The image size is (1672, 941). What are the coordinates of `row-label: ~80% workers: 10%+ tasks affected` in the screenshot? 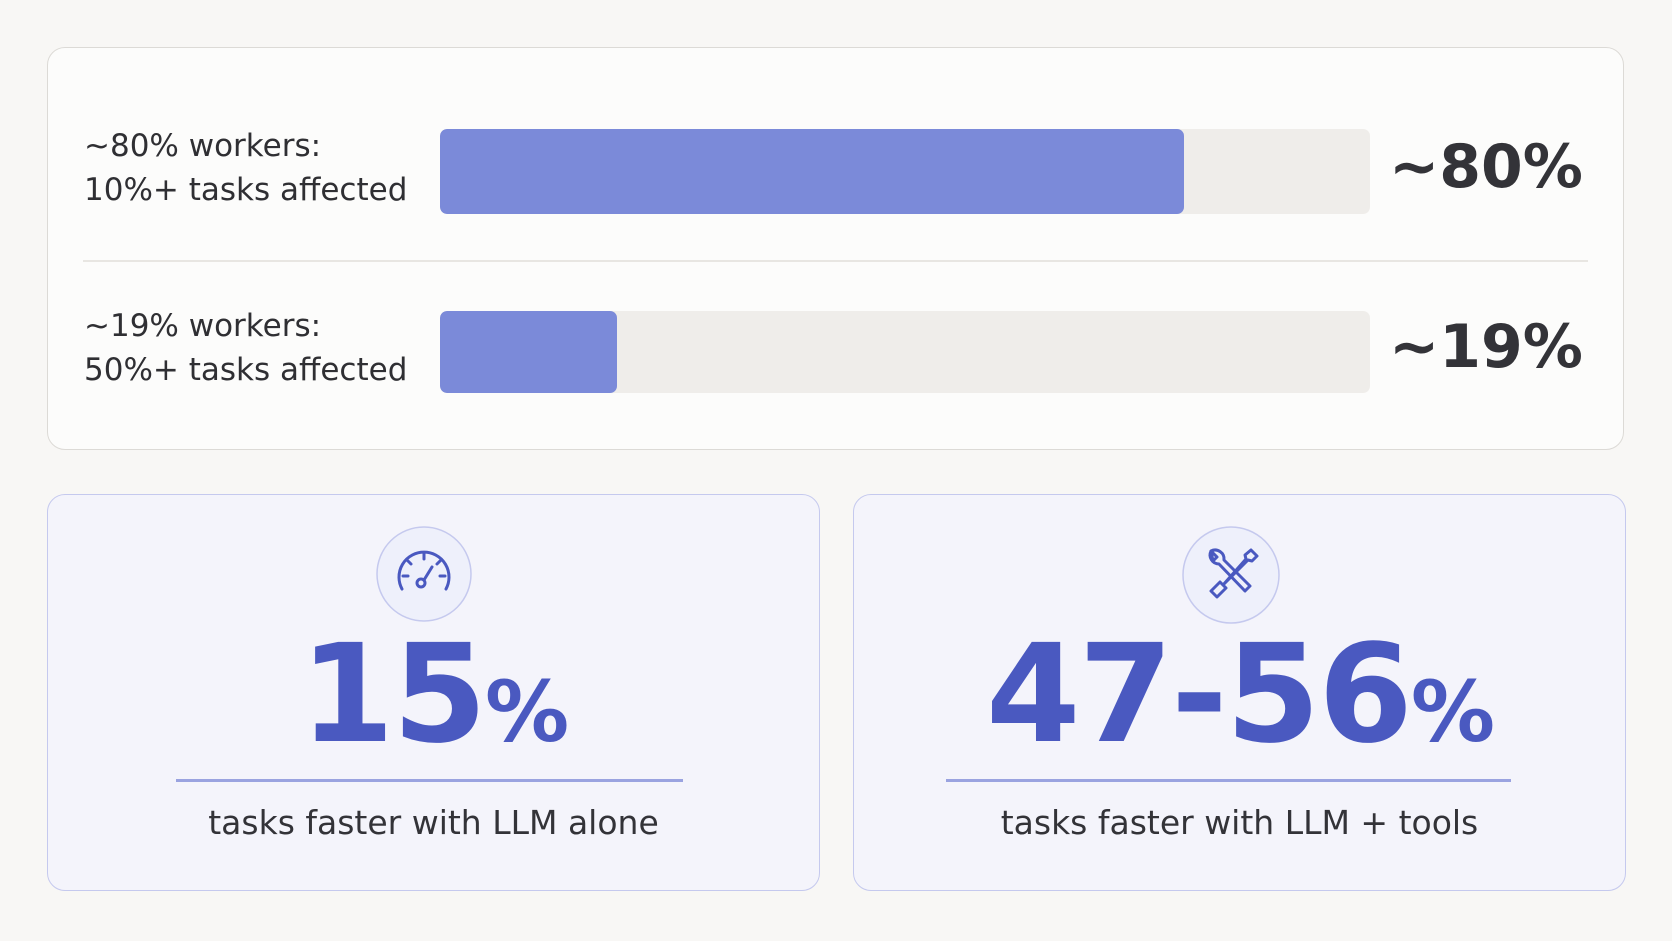 It's located at (245, 168).